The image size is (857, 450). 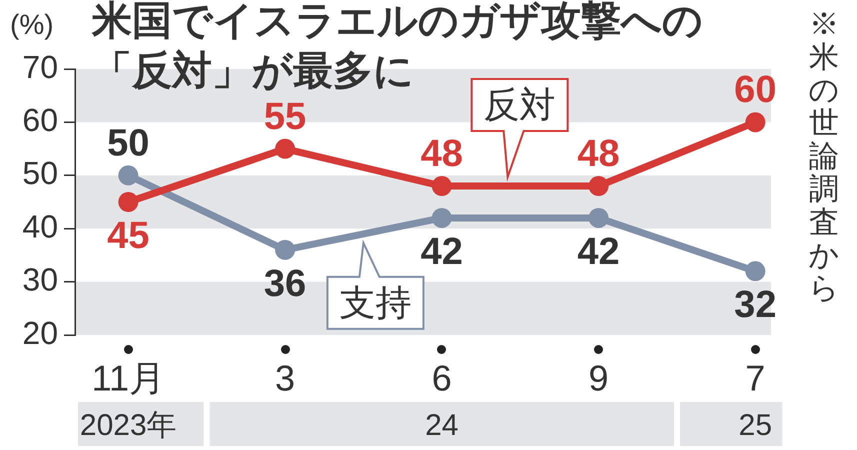 What do you see at coordinates (442, 378) in the screenshot?
I see `x-tick-label: 6` at bounding box center [442, 378].